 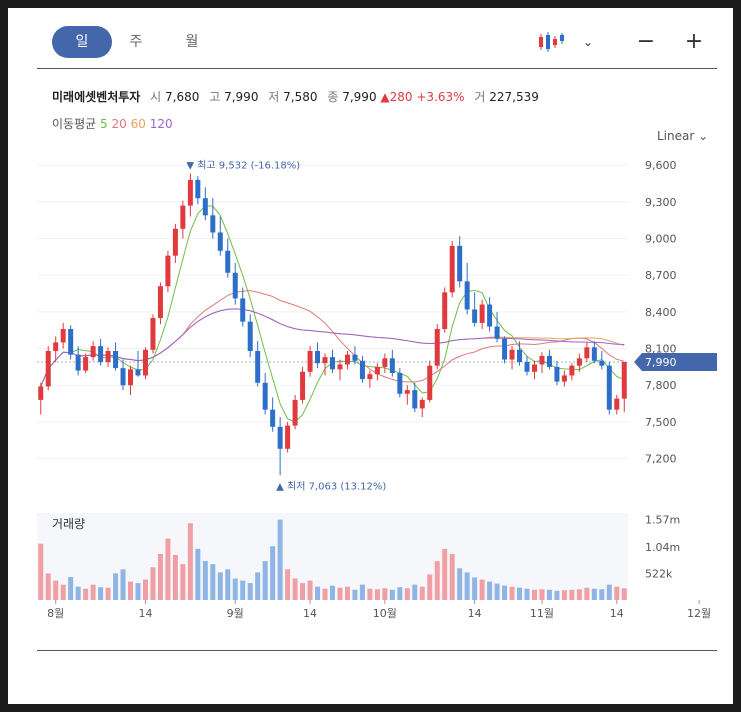 I want to click on price-tick-label: 9,600, so click(x=661, y=165).